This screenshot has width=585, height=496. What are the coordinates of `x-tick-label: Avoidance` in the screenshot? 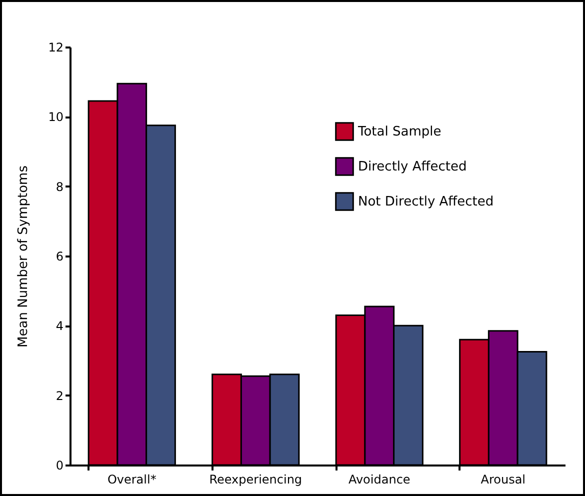 It's located at (379, 479).